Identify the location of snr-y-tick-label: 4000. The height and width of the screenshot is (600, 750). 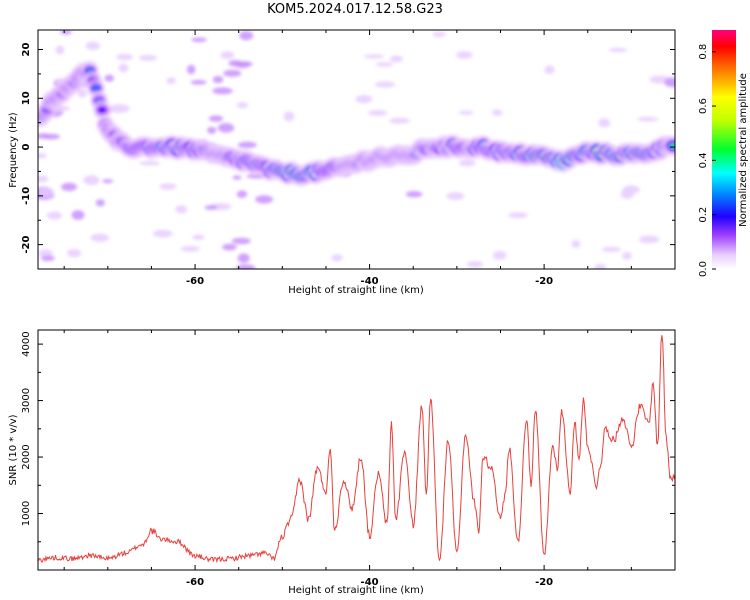
(26, 343).